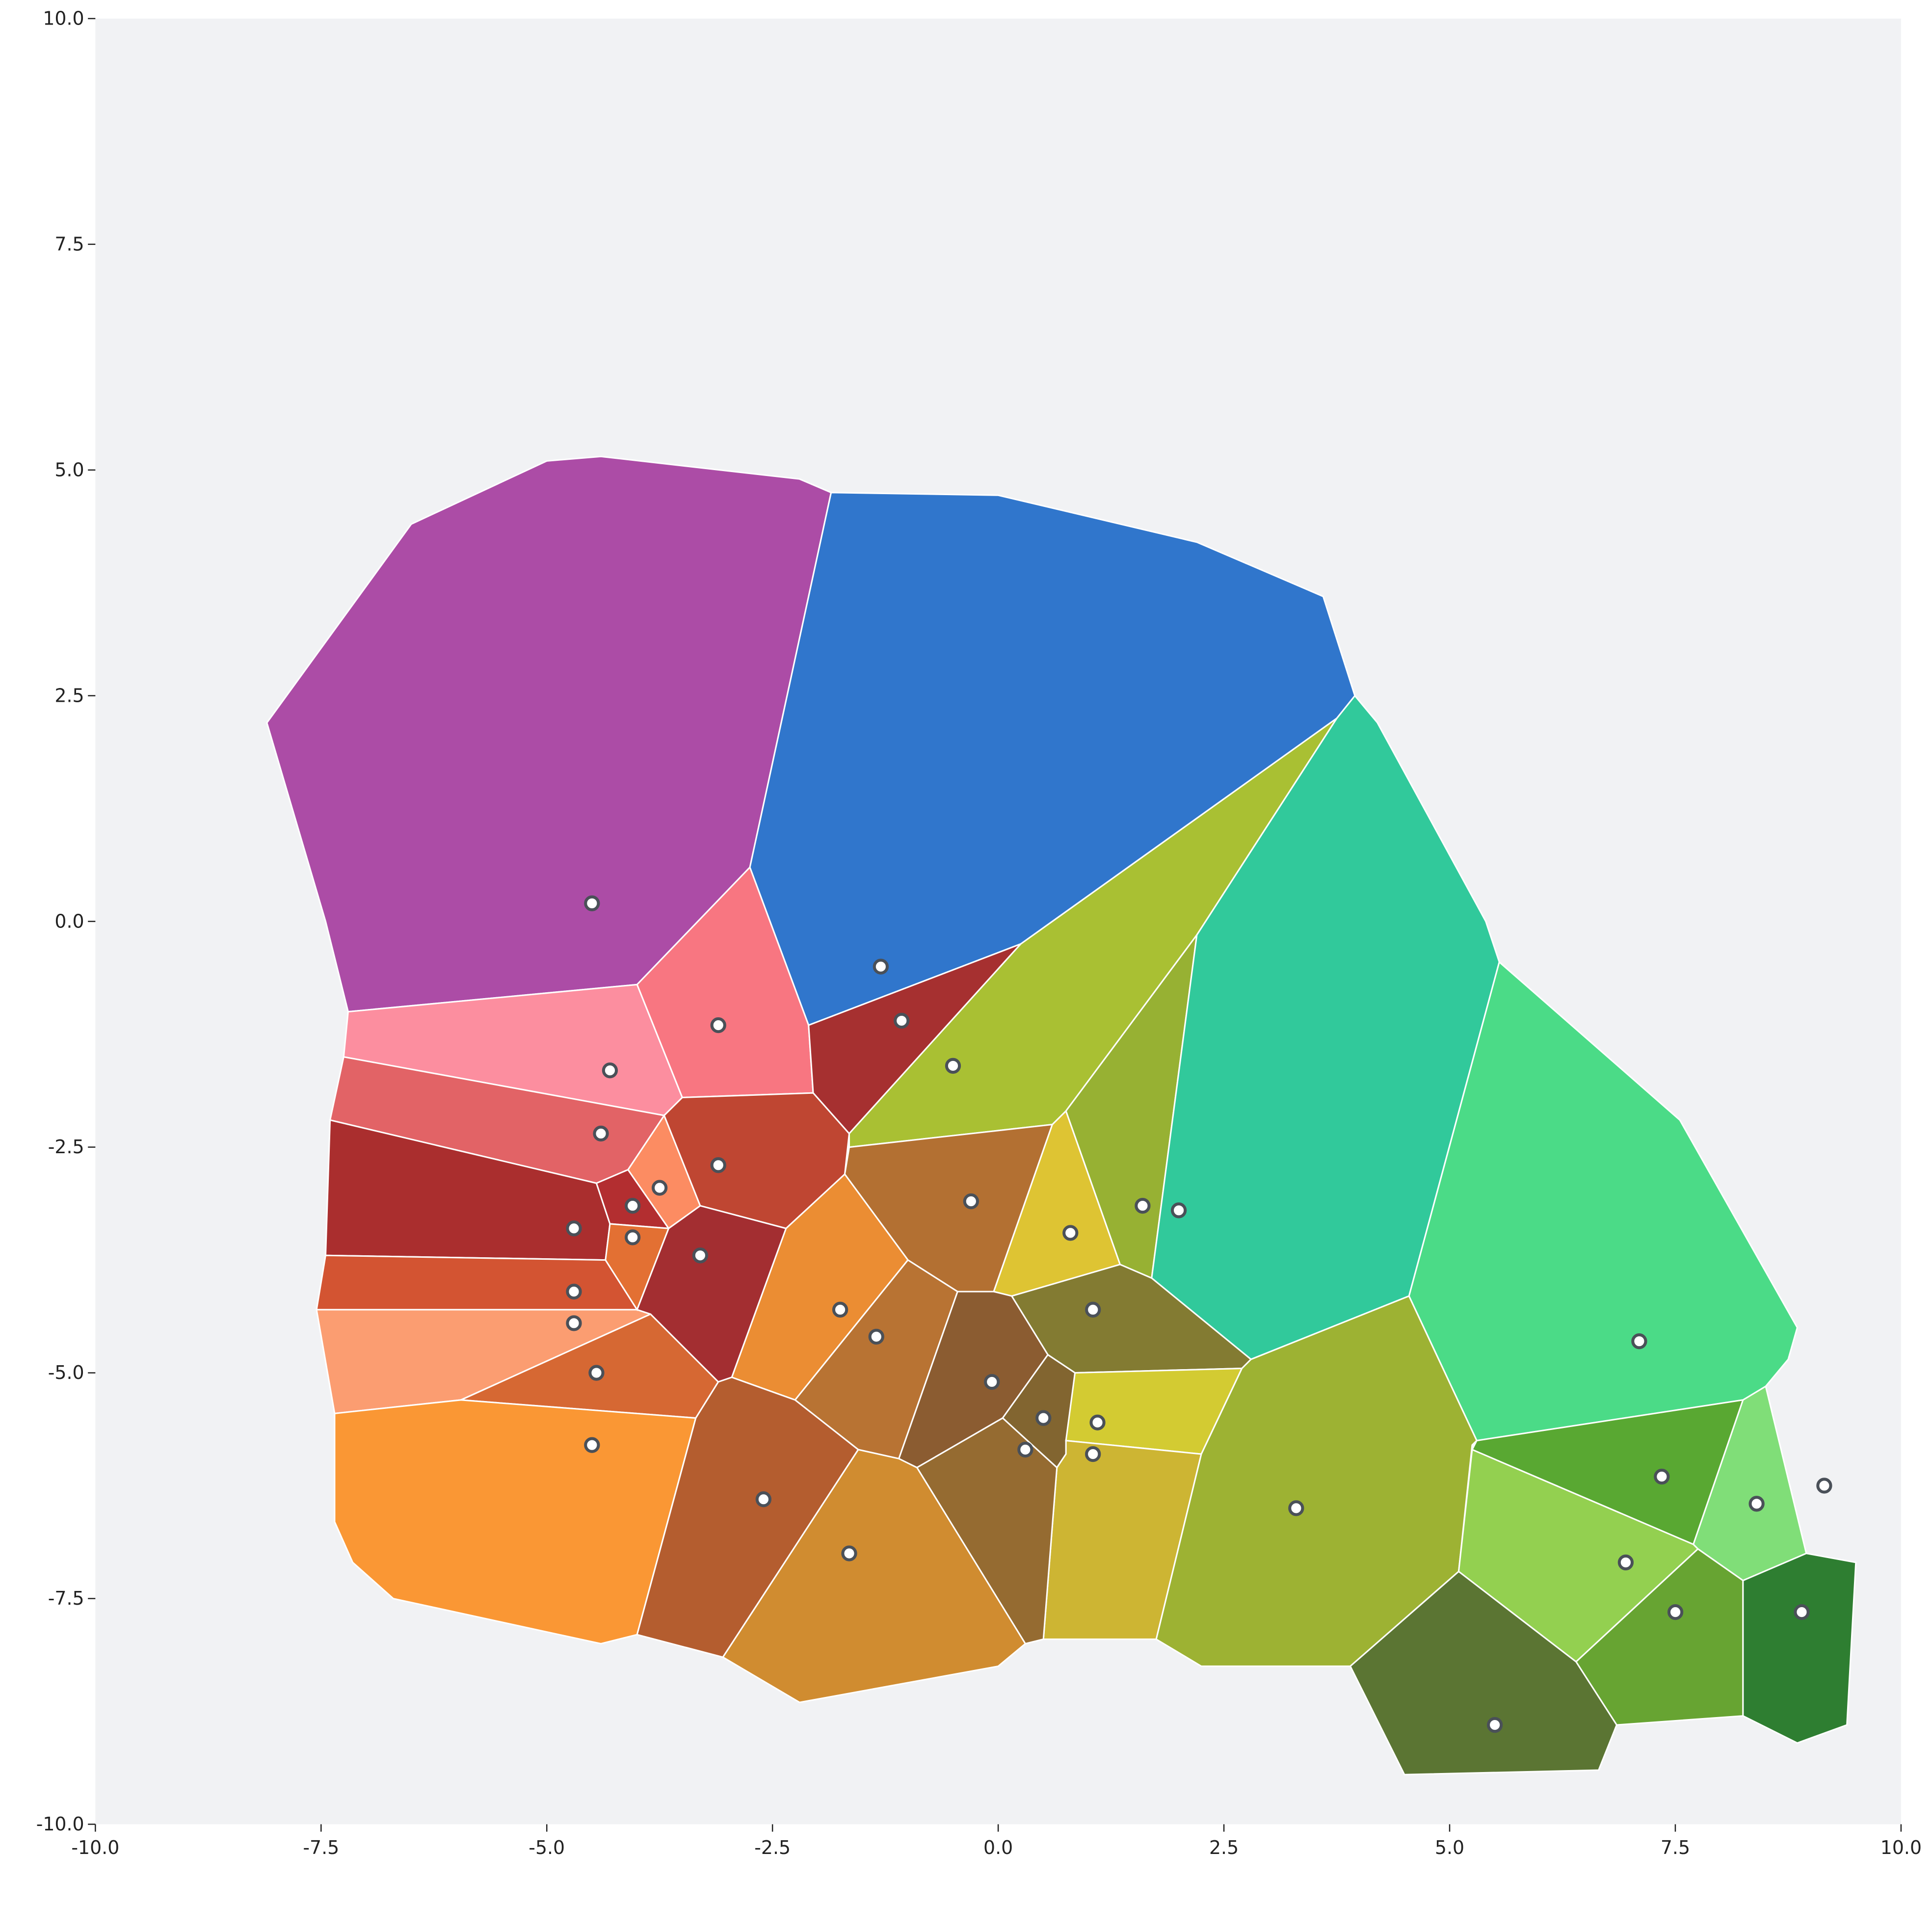 The image size is (1932, 1932). I want to click on voronoi-cell-grass, so click(1659, 1637).